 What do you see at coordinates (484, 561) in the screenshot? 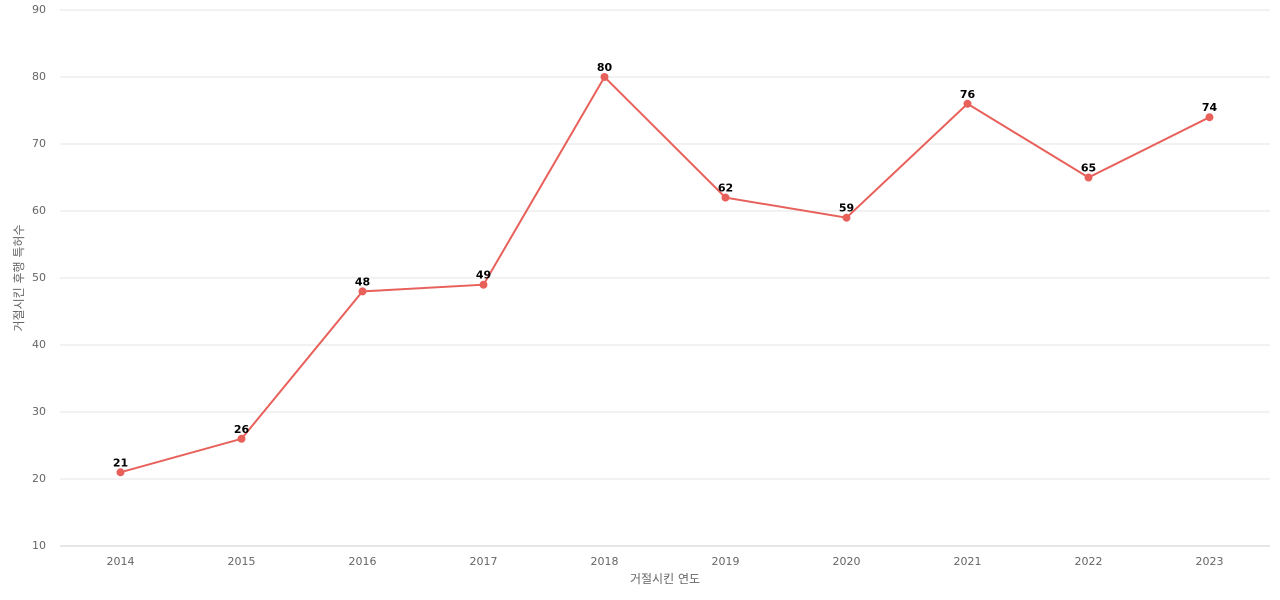
I see `x-tick-label: 2017` at bounding box center [484, 561].